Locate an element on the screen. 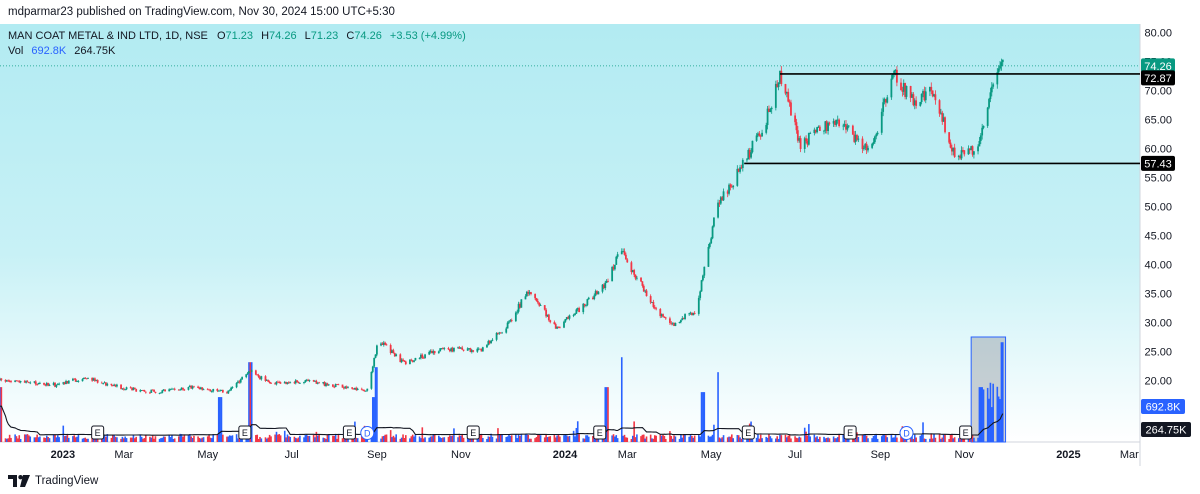  x-tick-label: Jul is located at coordinates (795, 455).